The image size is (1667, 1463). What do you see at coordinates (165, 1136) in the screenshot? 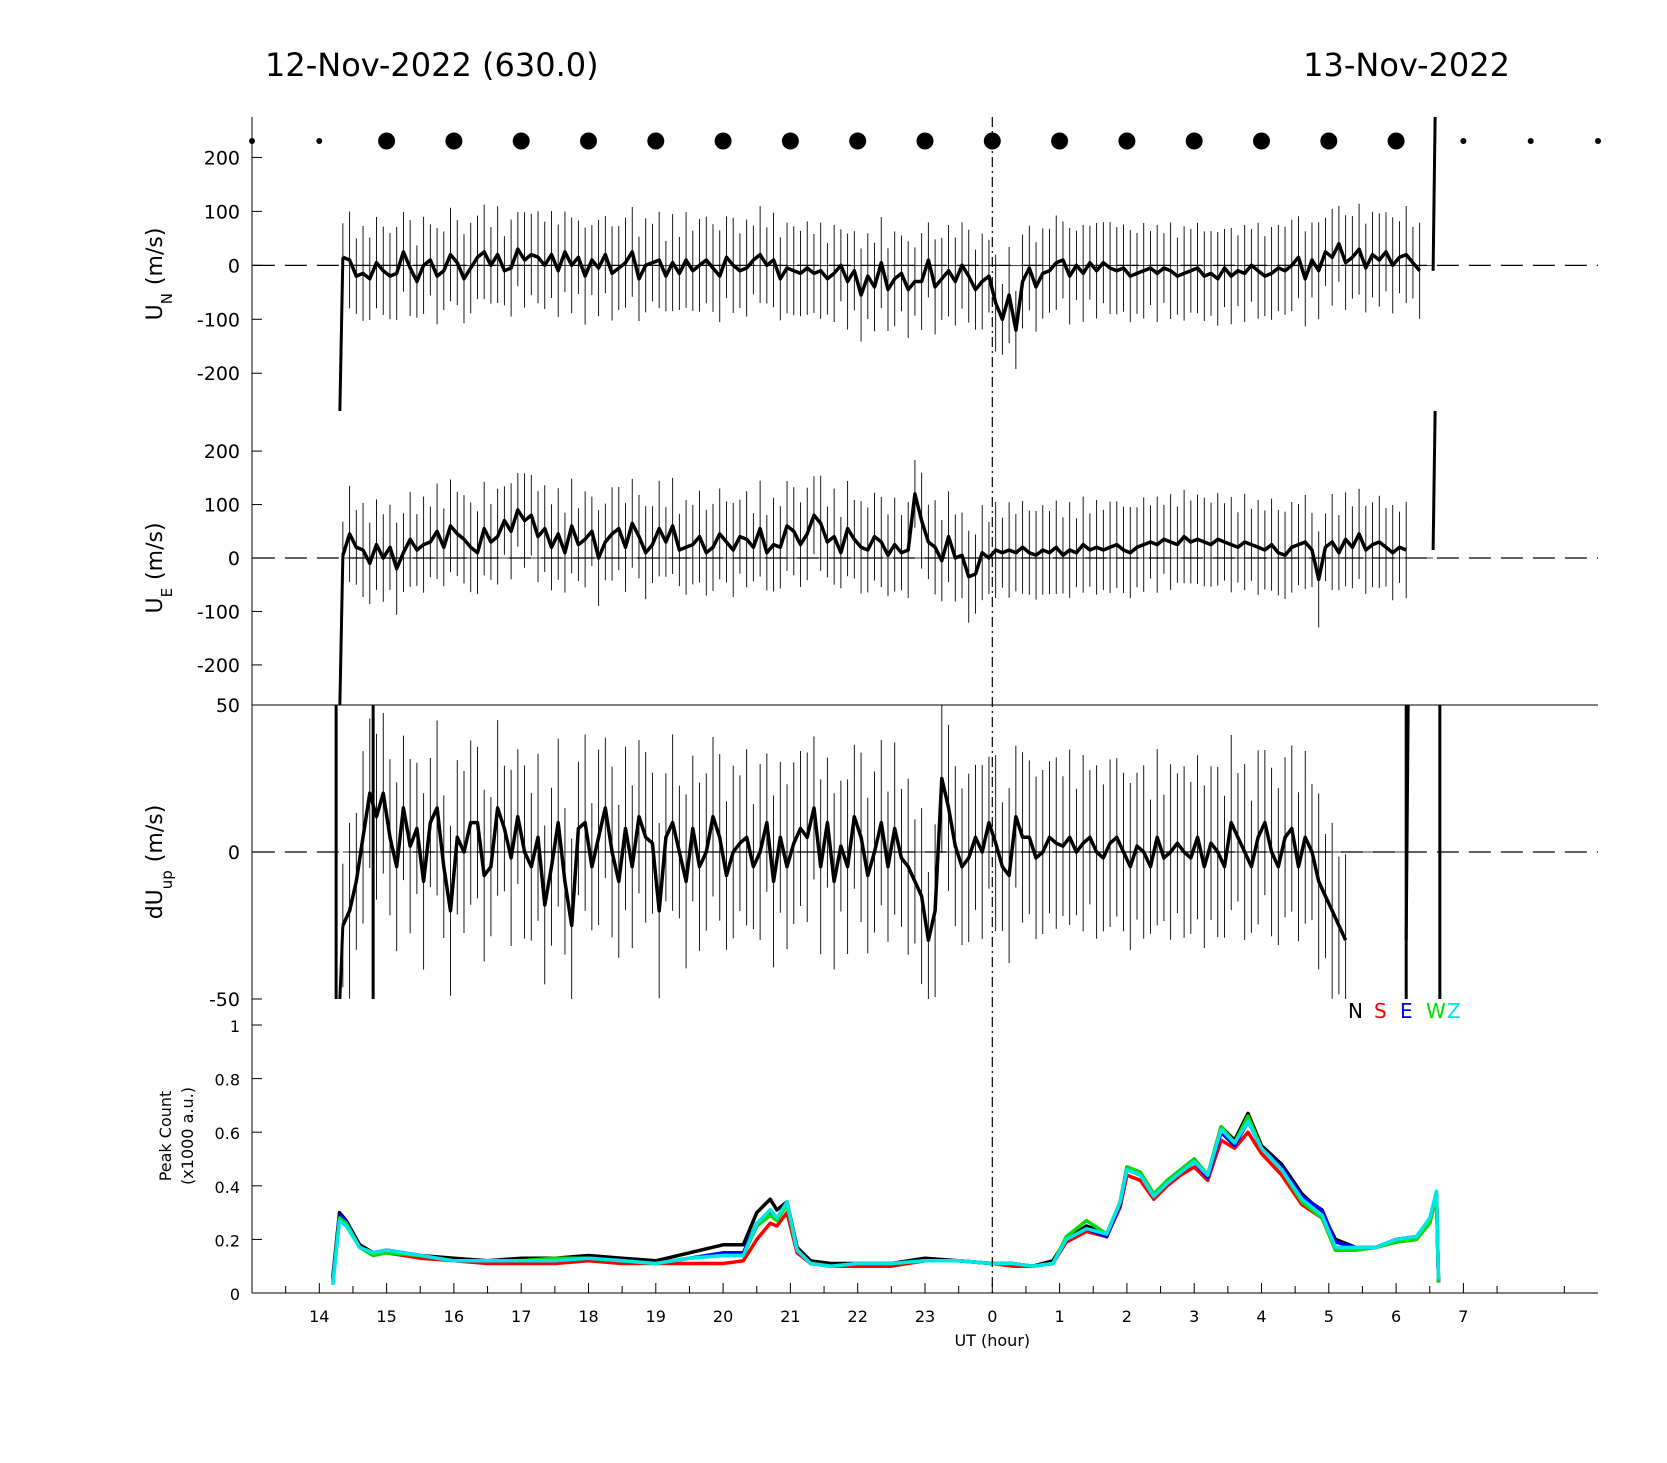
I see `y-axis-label-line: Peak Count` at bounding box center [165, 1136].